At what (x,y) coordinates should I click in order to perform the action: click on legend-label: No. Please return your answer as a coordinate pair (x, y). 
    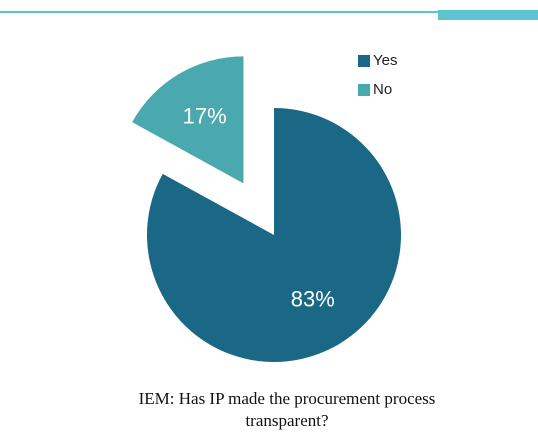
    Looking at the image, I should click on (382, 89).